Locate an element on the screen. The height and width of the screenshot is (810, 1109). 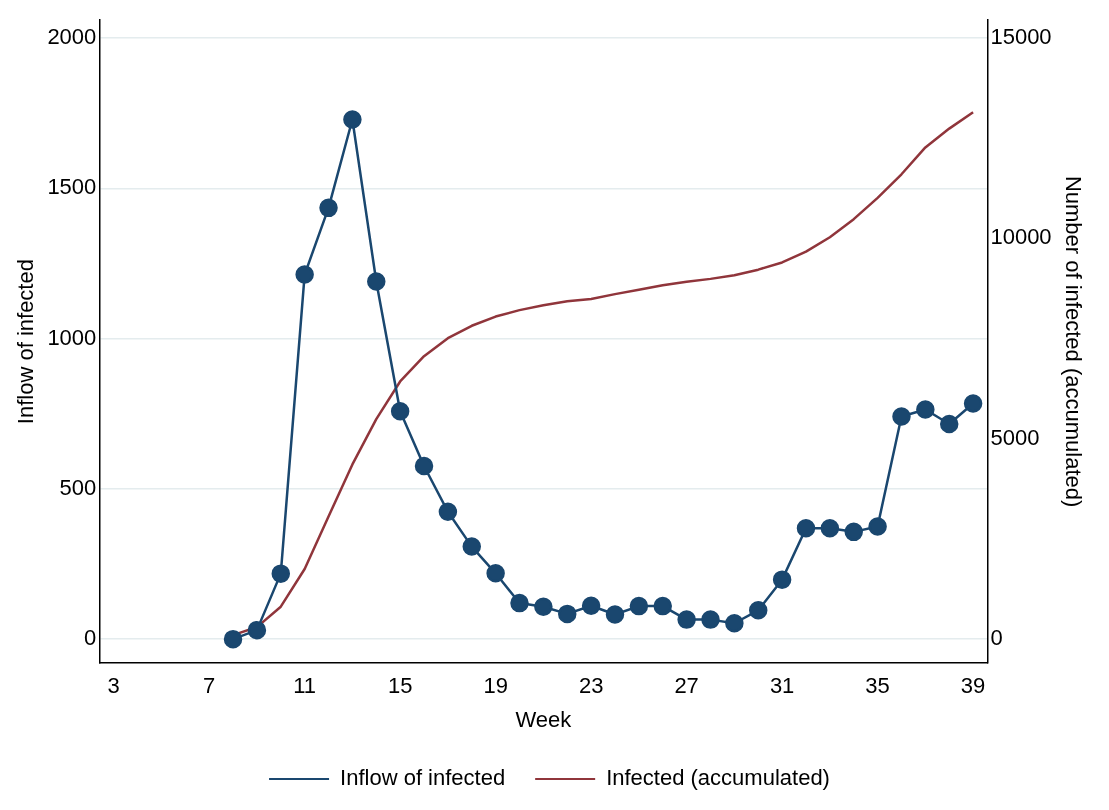
y2-tick-label: 10000 is located at coordinates (1021, 237).